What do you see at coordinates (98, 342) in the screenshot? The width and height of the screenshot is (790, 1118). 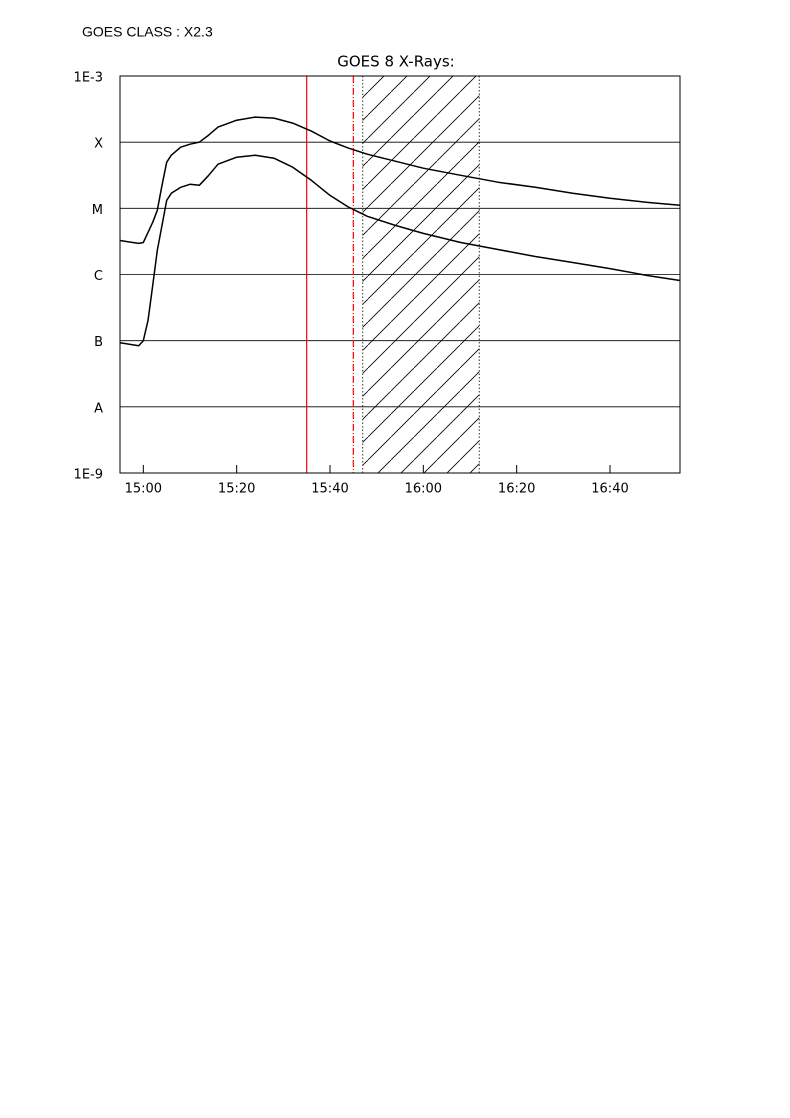 I see `y-tick-label: B` at bounding box center [98, 342].